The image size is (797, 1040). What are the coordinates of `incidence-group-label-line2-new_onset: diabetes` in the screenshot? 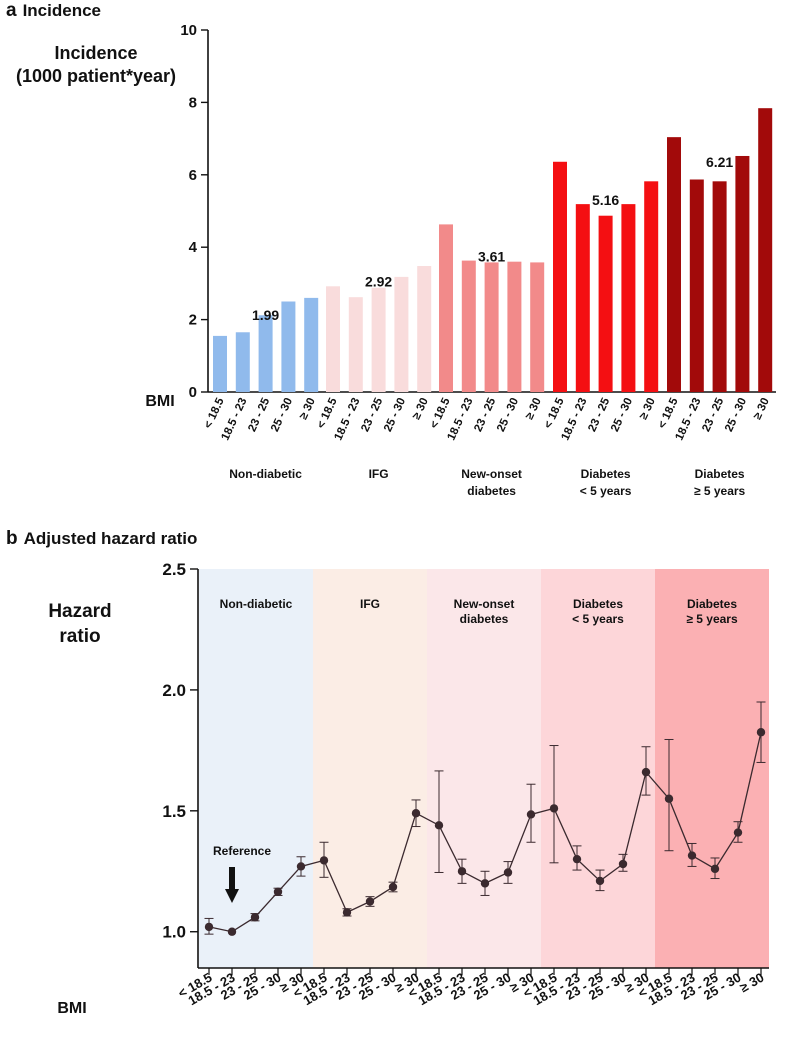 It's located at (491, 491).